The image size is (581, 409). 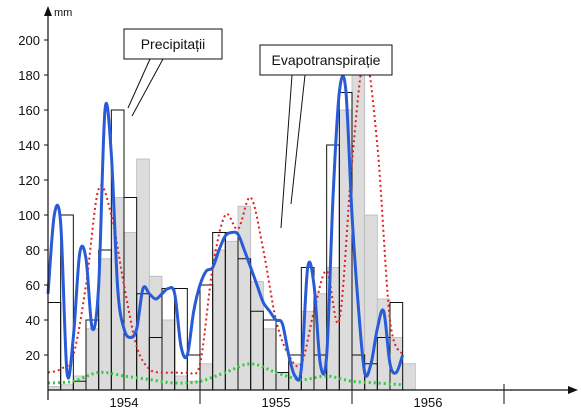 I want to click on y-tick-label: 200, so click(x=29, y=40).